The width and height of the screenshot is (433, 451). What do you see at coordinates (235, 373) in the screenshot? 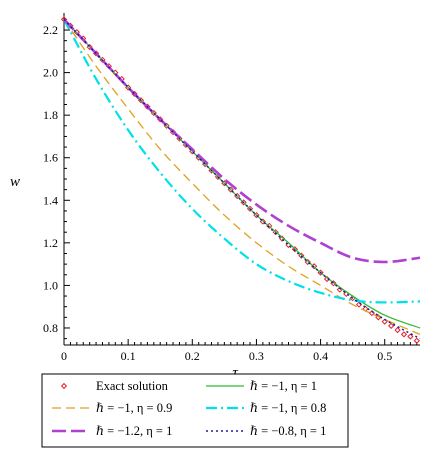
I see `x-axis-title: τ` at bounding box center [235, 373].